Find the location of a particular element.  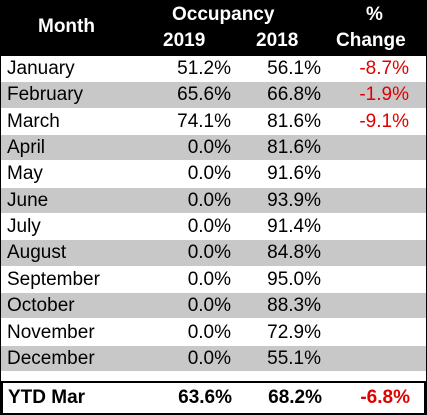

table-row: November 0.0% 72.9% is located at coordinates (213, 333).